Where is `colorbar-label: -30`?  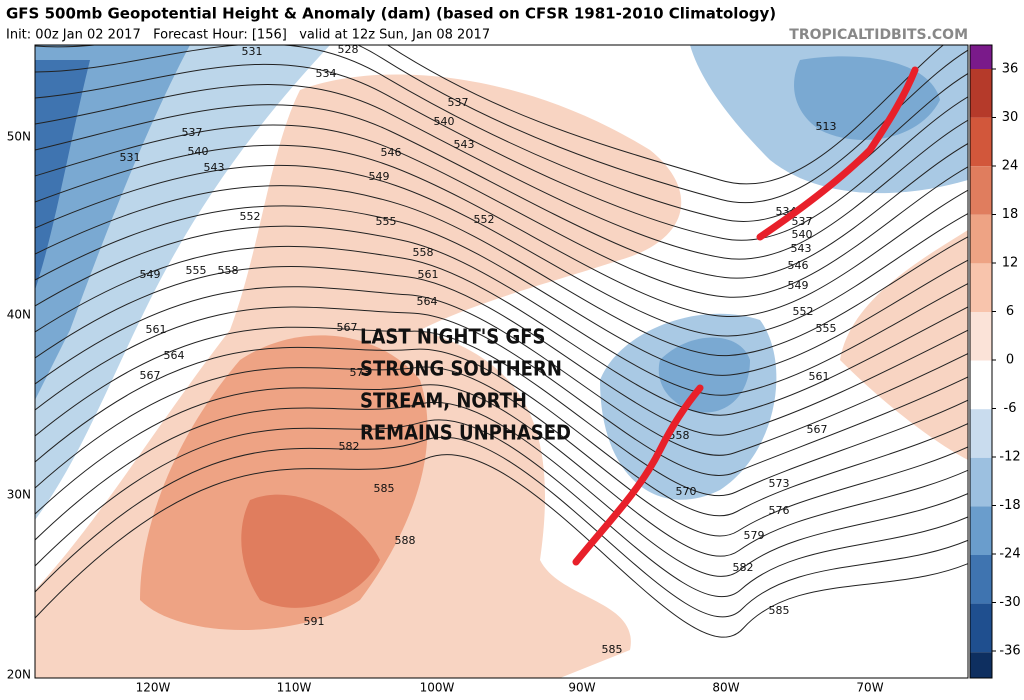
colorbar-label: -30 is located at coordinates (1009, 602).